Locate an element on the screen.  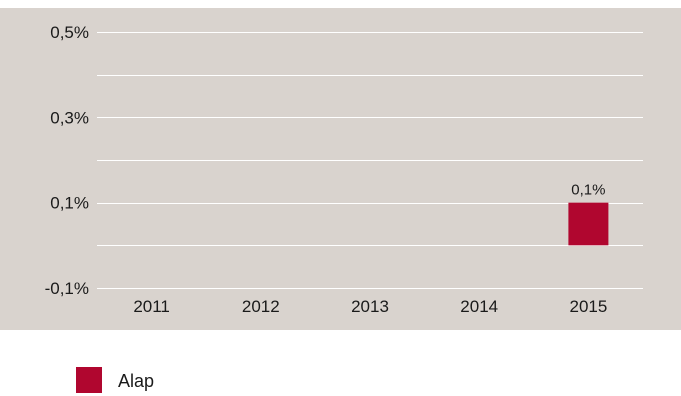
x-tick-label: 2012 is located at coordinates (261, 306).